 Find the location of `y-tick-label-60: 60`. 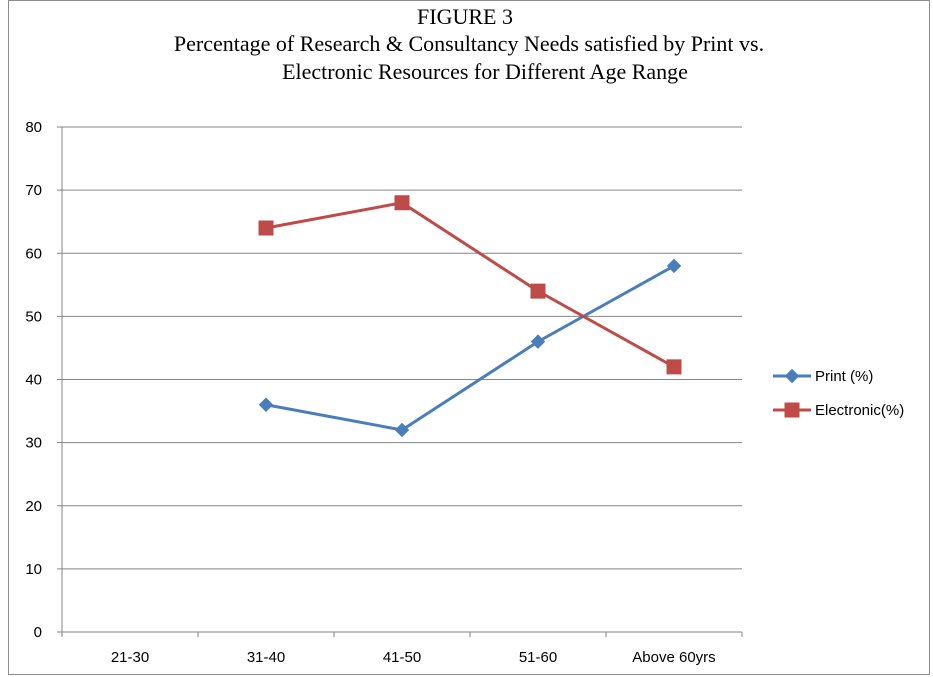

y-tick-label-60: 60 is located at coordinates (33, 253).